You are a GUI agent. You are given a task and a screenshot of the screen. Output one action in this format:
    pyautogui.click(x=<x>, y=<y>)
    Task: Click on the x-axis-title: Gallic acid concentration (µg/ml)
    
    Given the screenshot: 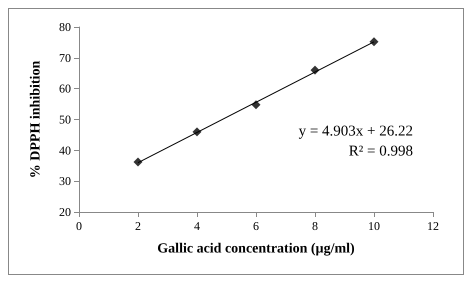 What is the action you would take?
    pyautogui.click(x=256, y=249)
    